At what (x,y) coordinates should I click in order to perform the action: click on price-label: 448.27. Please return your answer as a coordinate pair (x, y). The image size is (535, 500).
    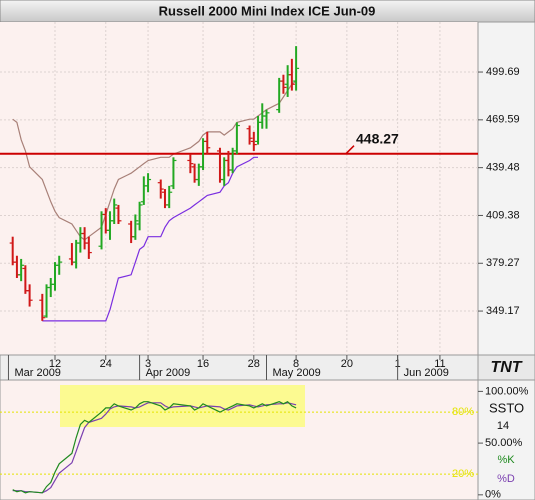
    Looking at the image, I should click on (377, 138).